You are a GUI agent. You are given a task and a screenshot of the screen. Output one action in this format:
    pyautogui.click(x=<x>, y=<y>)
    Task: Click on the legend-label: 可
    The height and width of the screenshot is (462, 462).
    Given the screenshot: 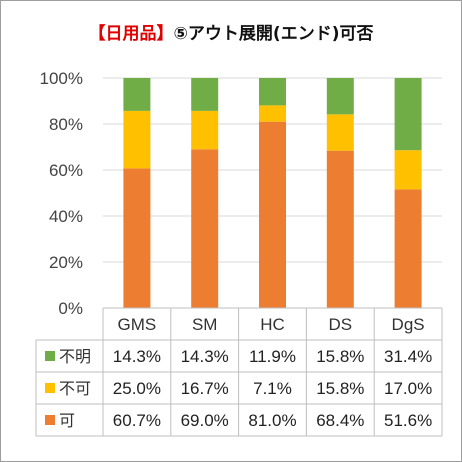 What is the action you would take?
    pyautogui.click(x=67, y=420)
    